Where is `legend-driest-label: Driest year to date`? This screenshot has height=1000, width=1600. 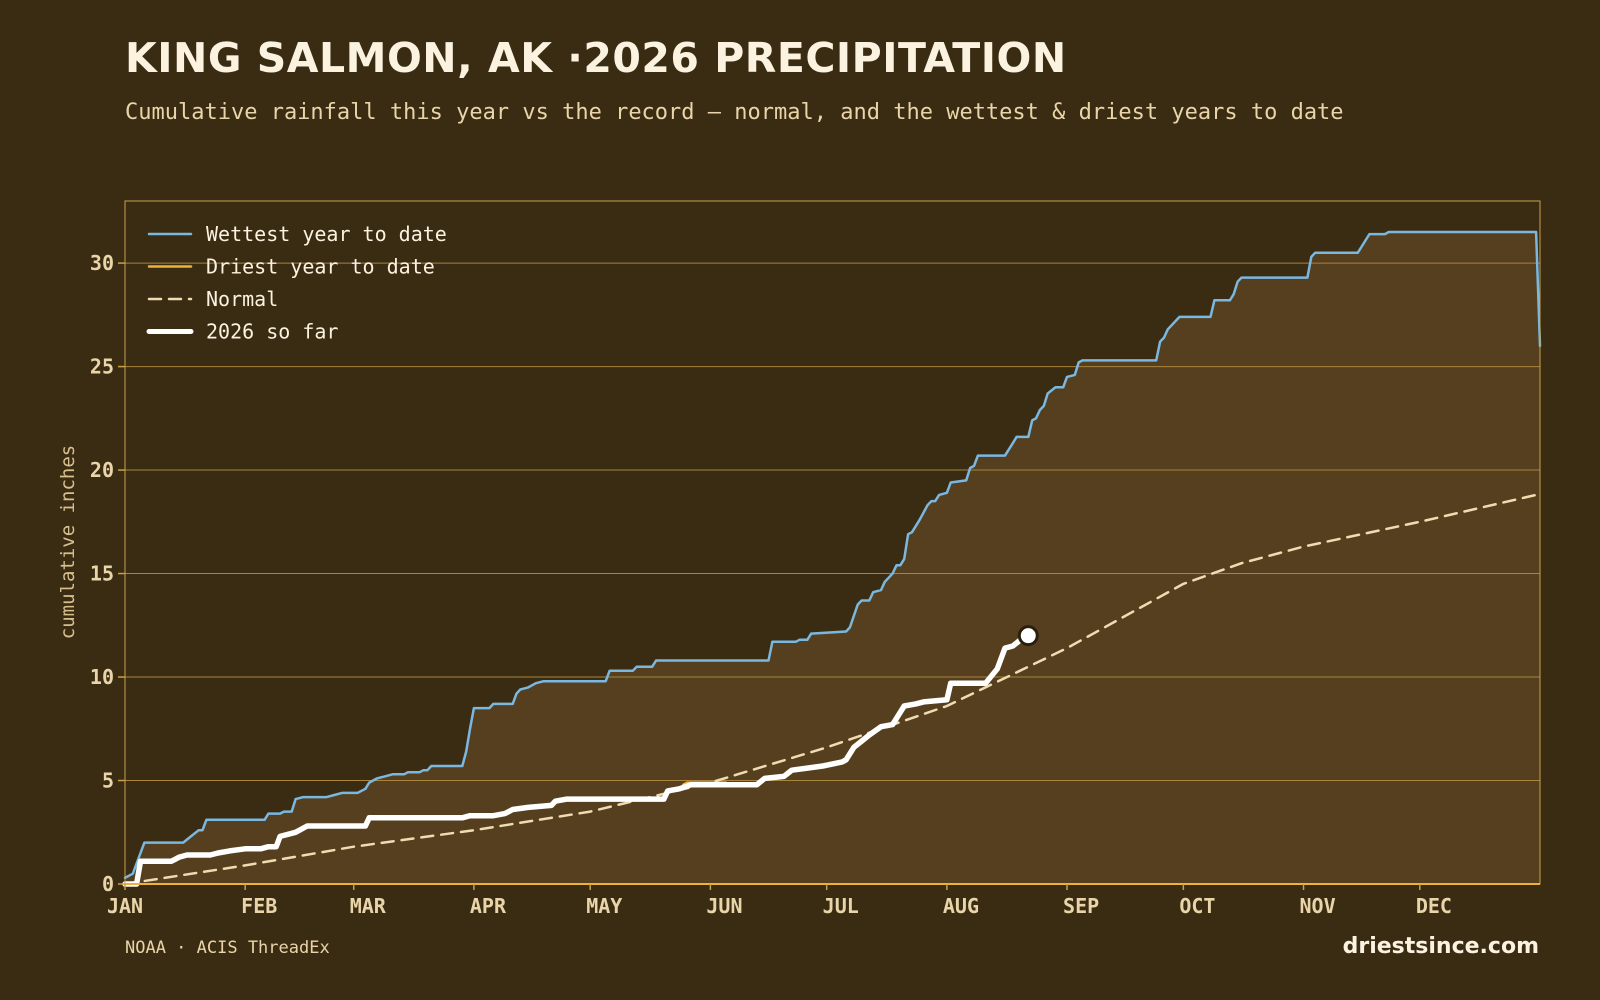
legend-driest-label: Driest year to date is located at coordinates (320, 267).